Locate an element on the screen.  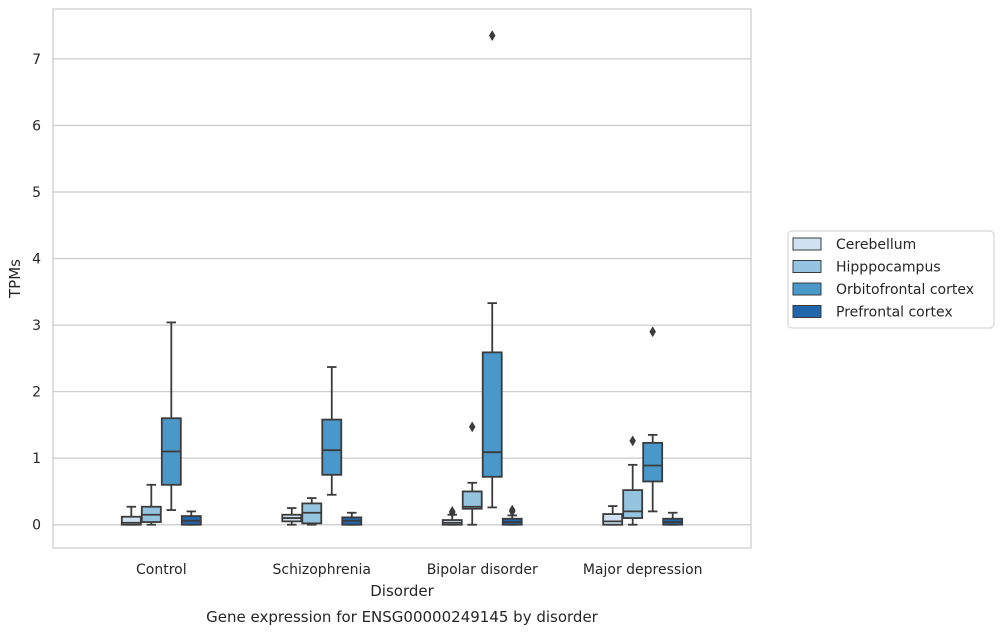
x-tick-label: Control is located at coordinates (161, 570).